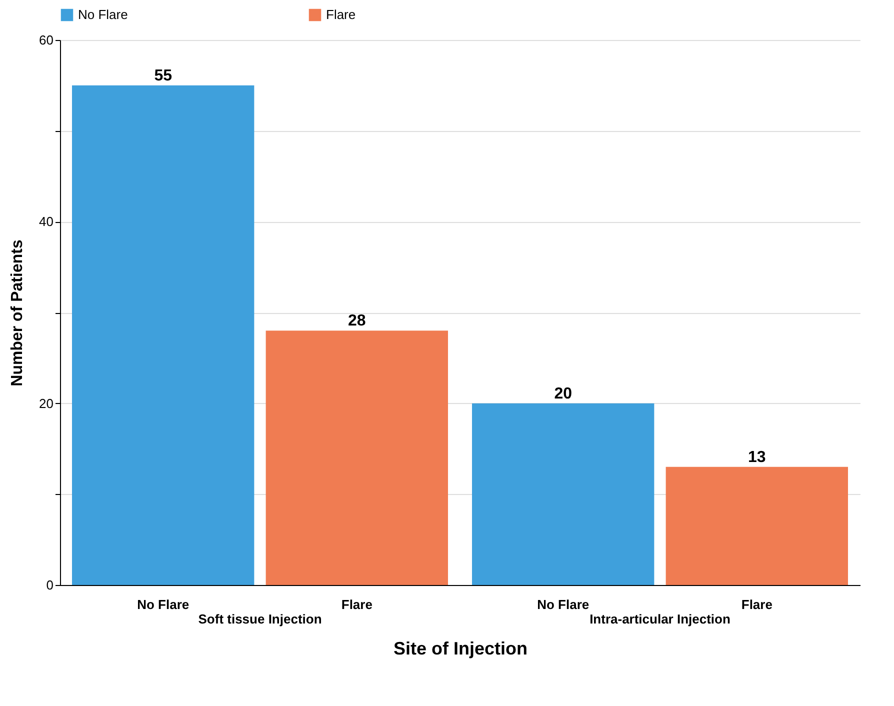 This screenshot has width=894, height=706. Describe the element at coordinates (50, 585) in the screenshot. I see `y-tick-label: 0` at that location.